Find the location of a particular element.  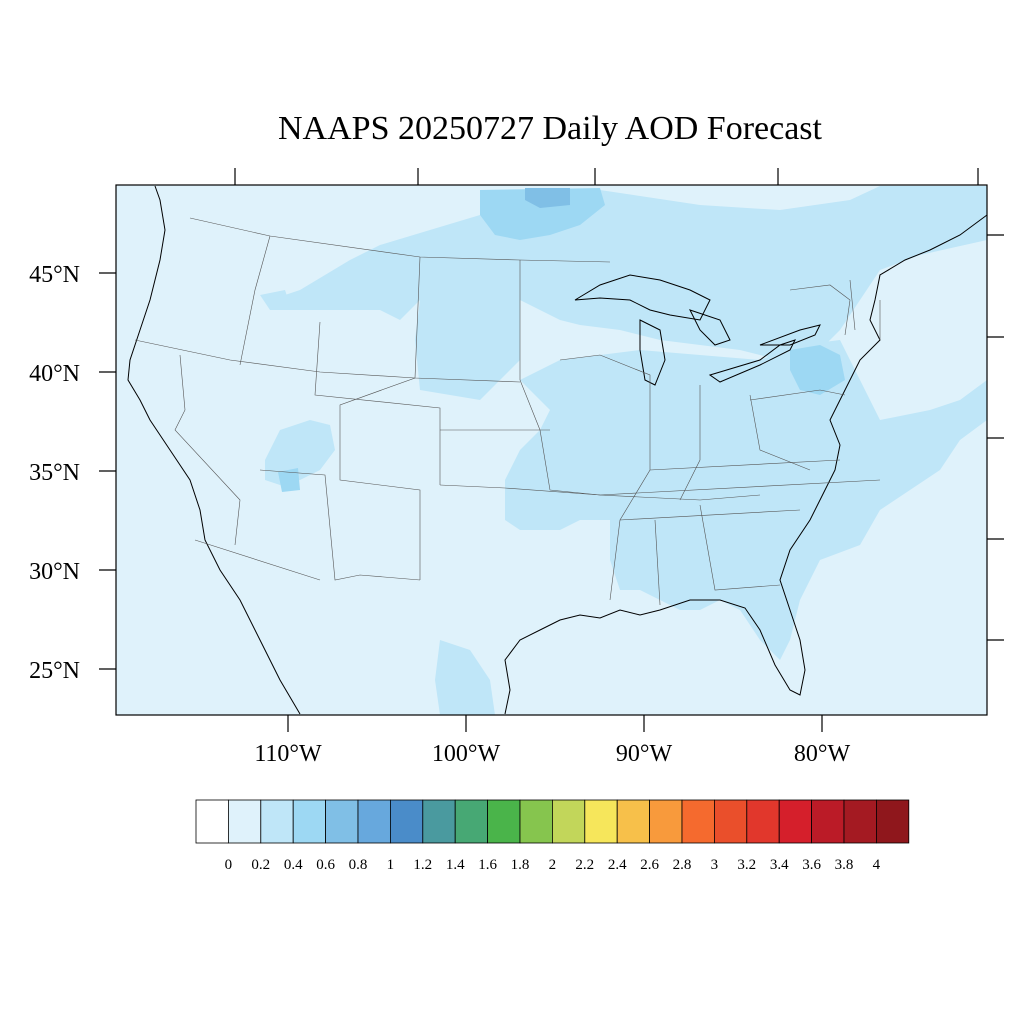

colorbar-tick-label: 3.8 is located at coordinates (844, 865).